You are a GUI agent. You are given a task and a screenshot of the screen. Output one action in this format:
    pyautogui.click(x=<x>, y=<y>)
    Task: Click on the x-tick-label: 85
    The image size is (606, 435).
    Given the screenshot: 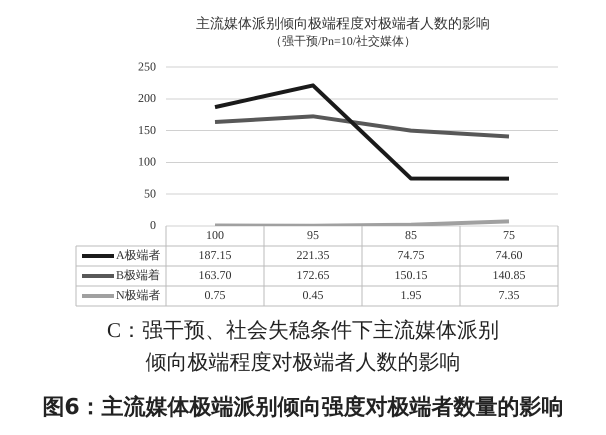 What is the action you would take?
    pyautogui.click(x=411, y=235)
    